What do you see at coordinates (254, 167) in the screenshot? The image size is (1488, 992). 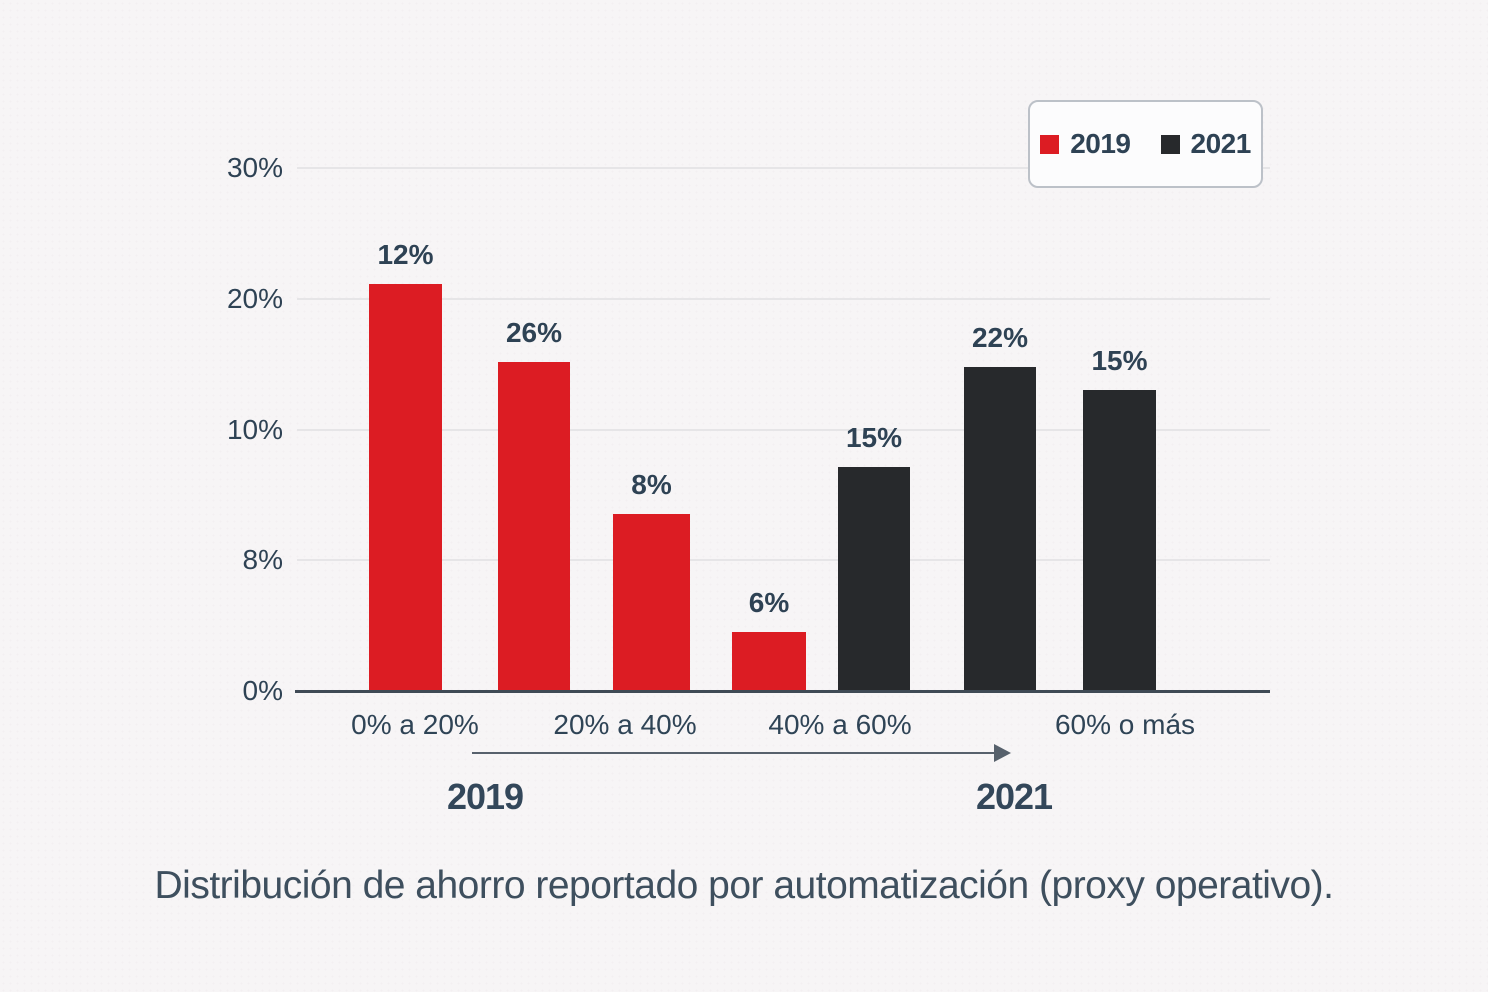 I see `y-tick-label: 30%` at bounding box center [254, 167].